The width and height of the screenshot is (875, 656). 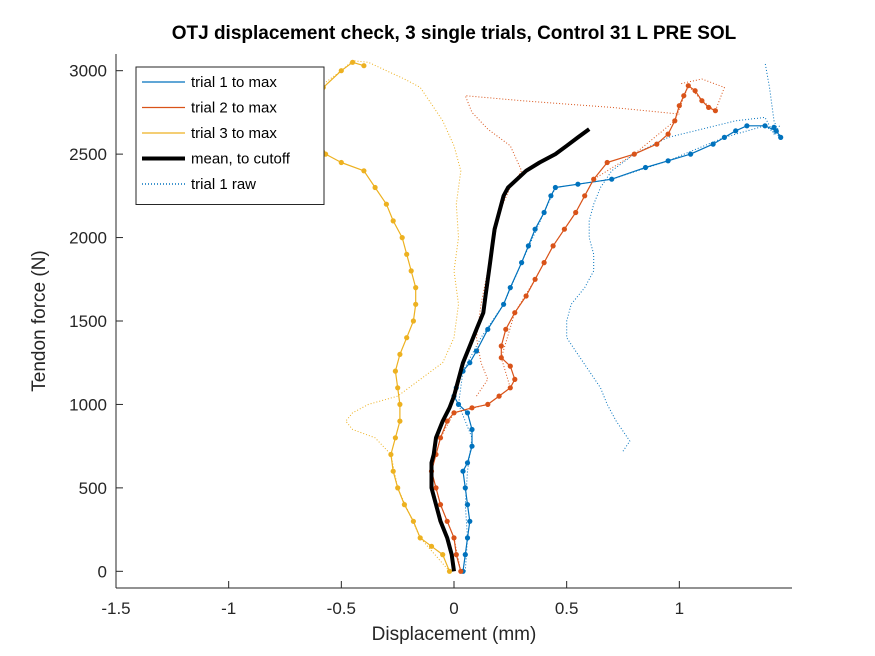 What do you see at coordinates (88, 321) in the screenshot?
I see `y-tick-label: 1500` at bounding box center [88, 321].